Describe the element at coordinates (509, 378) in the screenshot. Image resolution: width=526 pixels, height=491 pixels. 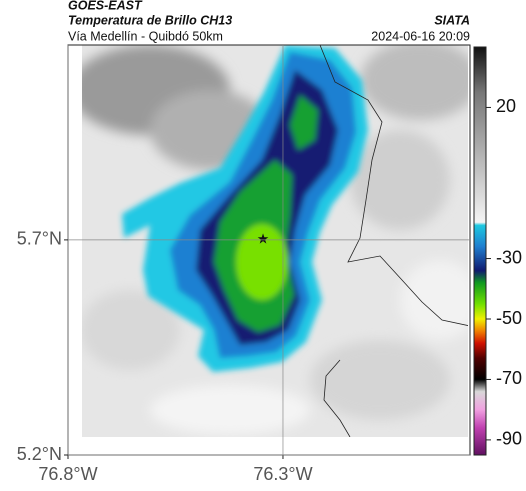
I see `colorbar-label: -70` at that location.